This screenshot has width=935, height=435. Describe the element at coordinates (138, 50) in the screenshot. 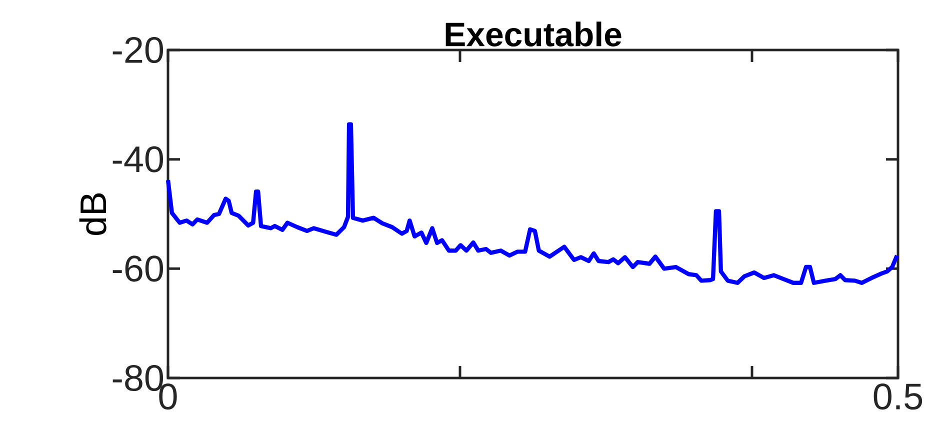

I see `y-tick-label: -20` at that location.